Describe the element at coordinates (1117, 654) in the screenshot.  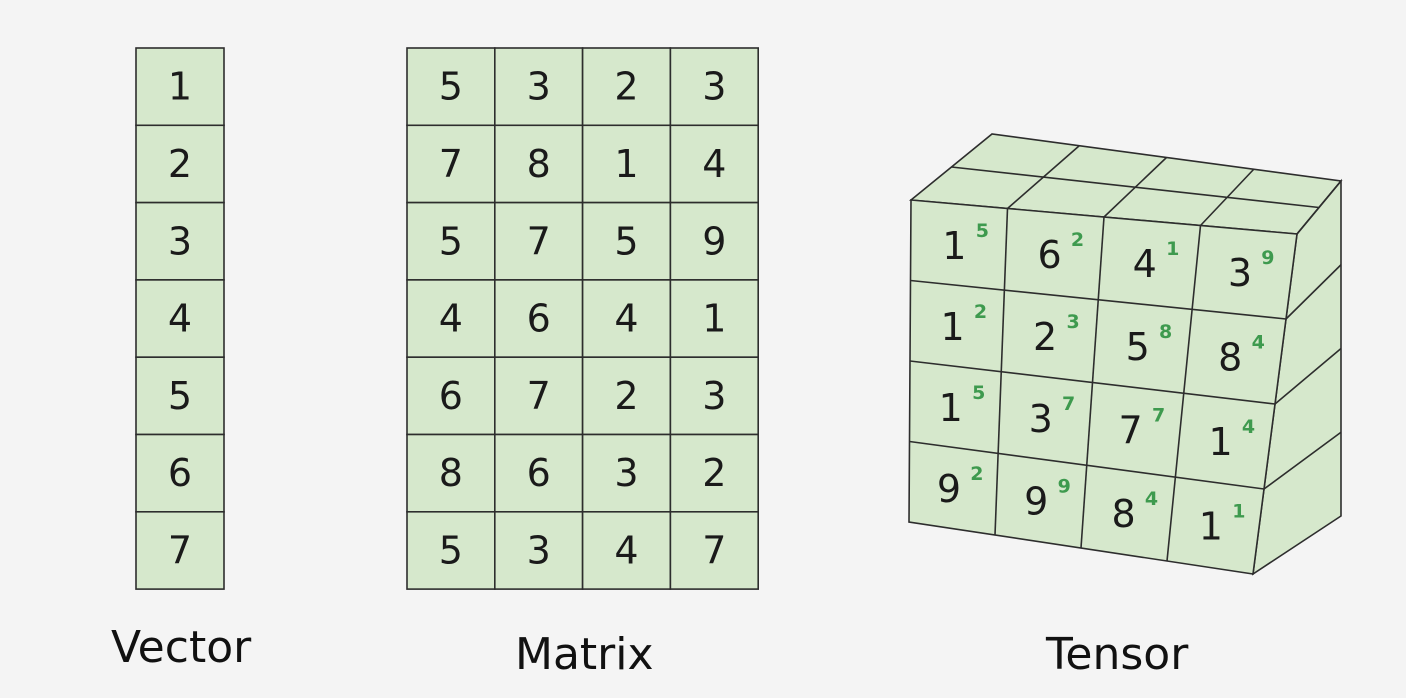
I see `tensor-label: Tensor` at that location.